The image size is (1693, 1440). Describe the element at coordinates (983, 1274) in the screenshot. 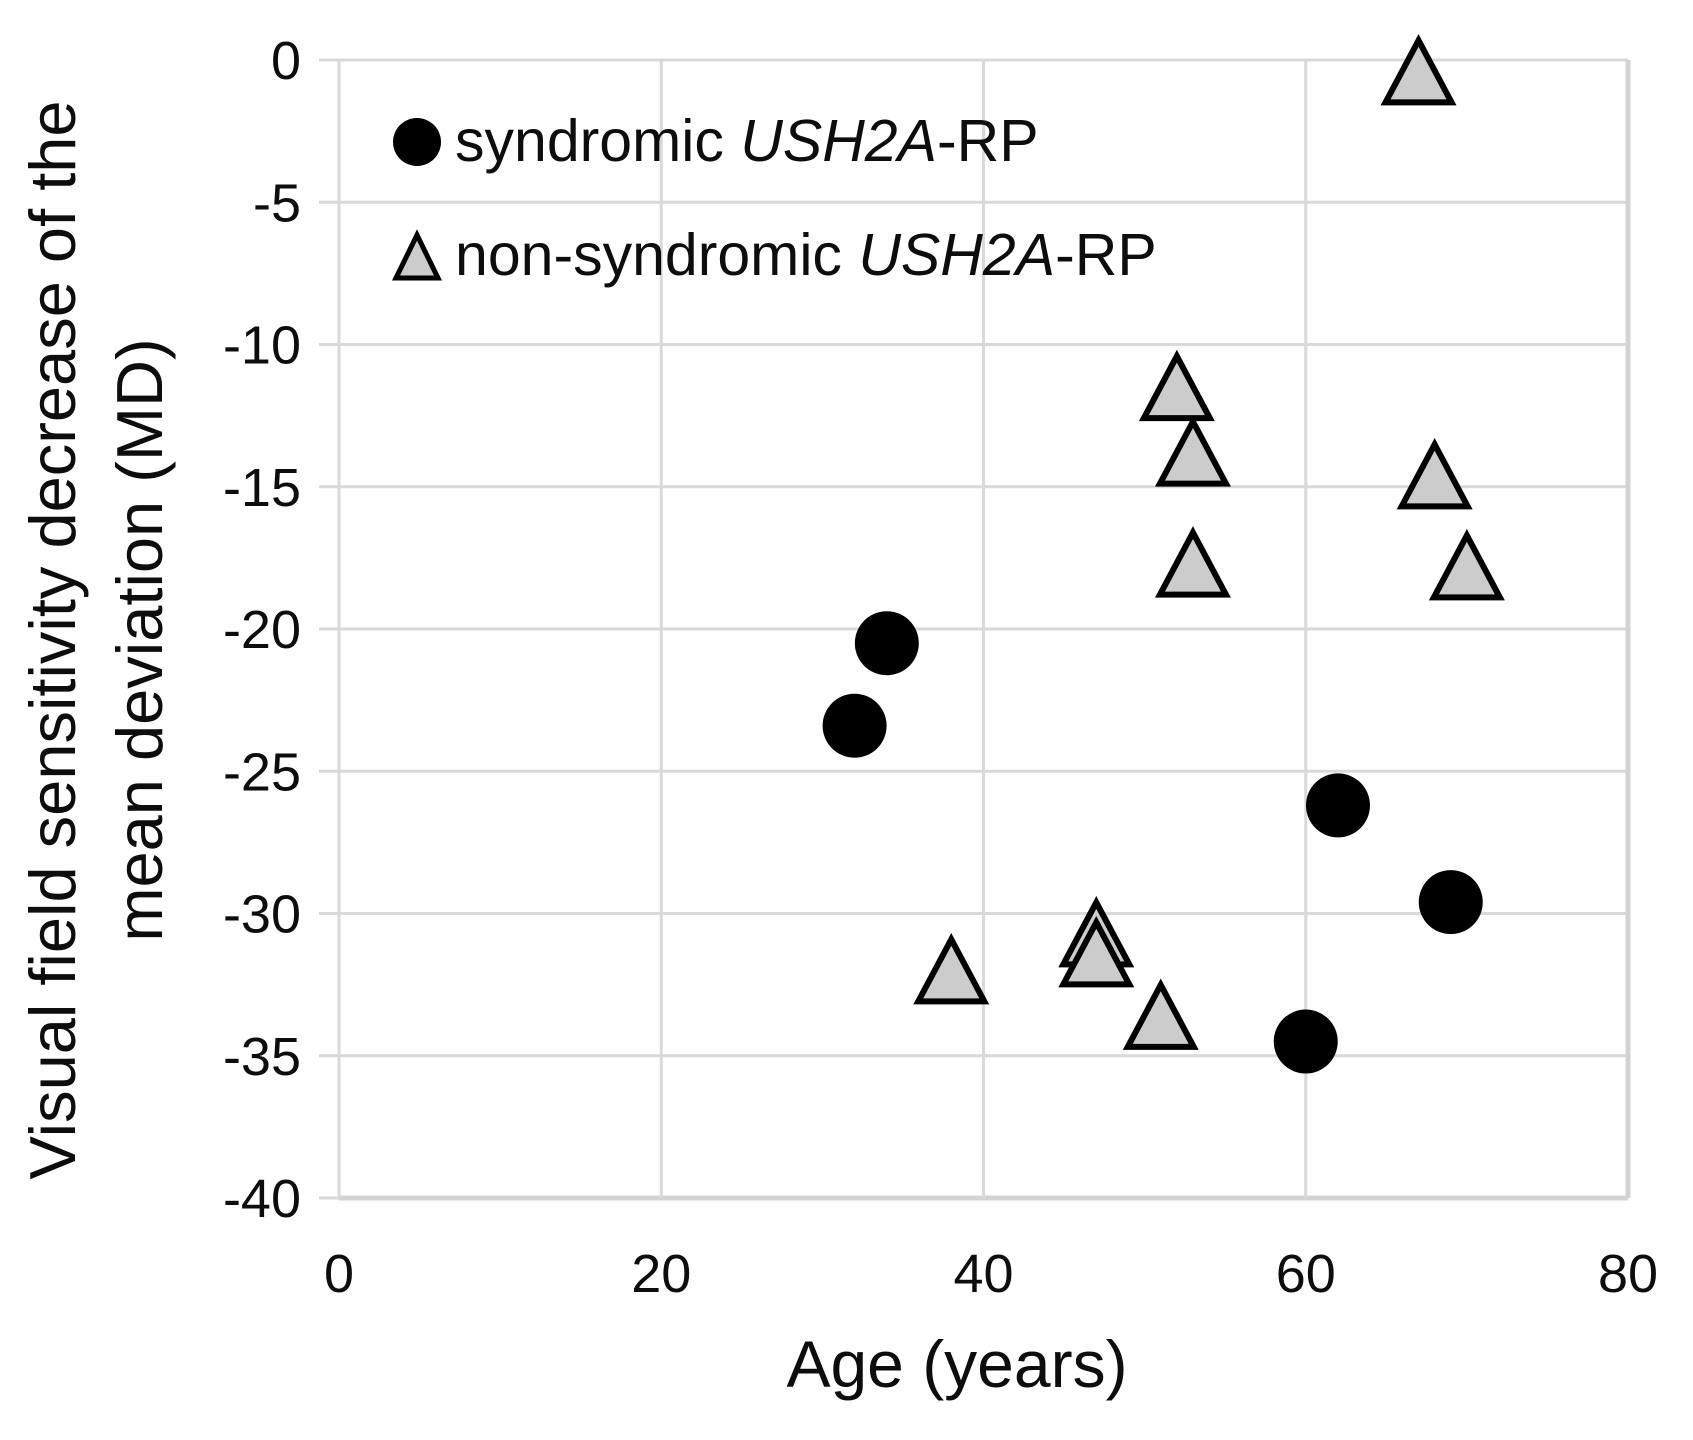

I see `x-tick-label: 40` at that location.